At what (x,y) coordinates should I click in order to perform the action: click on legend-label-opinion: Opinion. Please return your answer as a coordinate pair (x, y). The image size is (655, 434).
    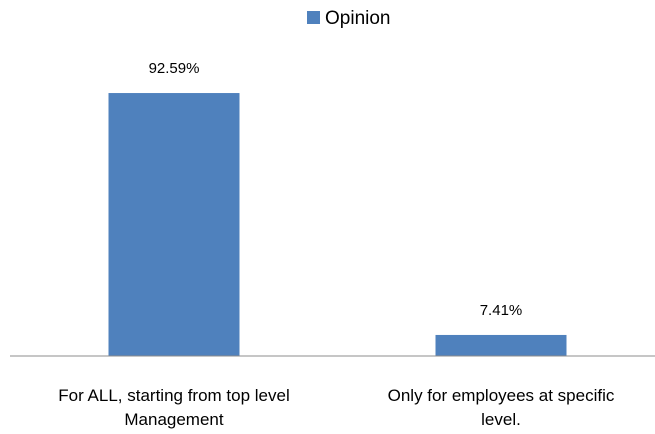
    Looking at the image, I should click on (358, 18).